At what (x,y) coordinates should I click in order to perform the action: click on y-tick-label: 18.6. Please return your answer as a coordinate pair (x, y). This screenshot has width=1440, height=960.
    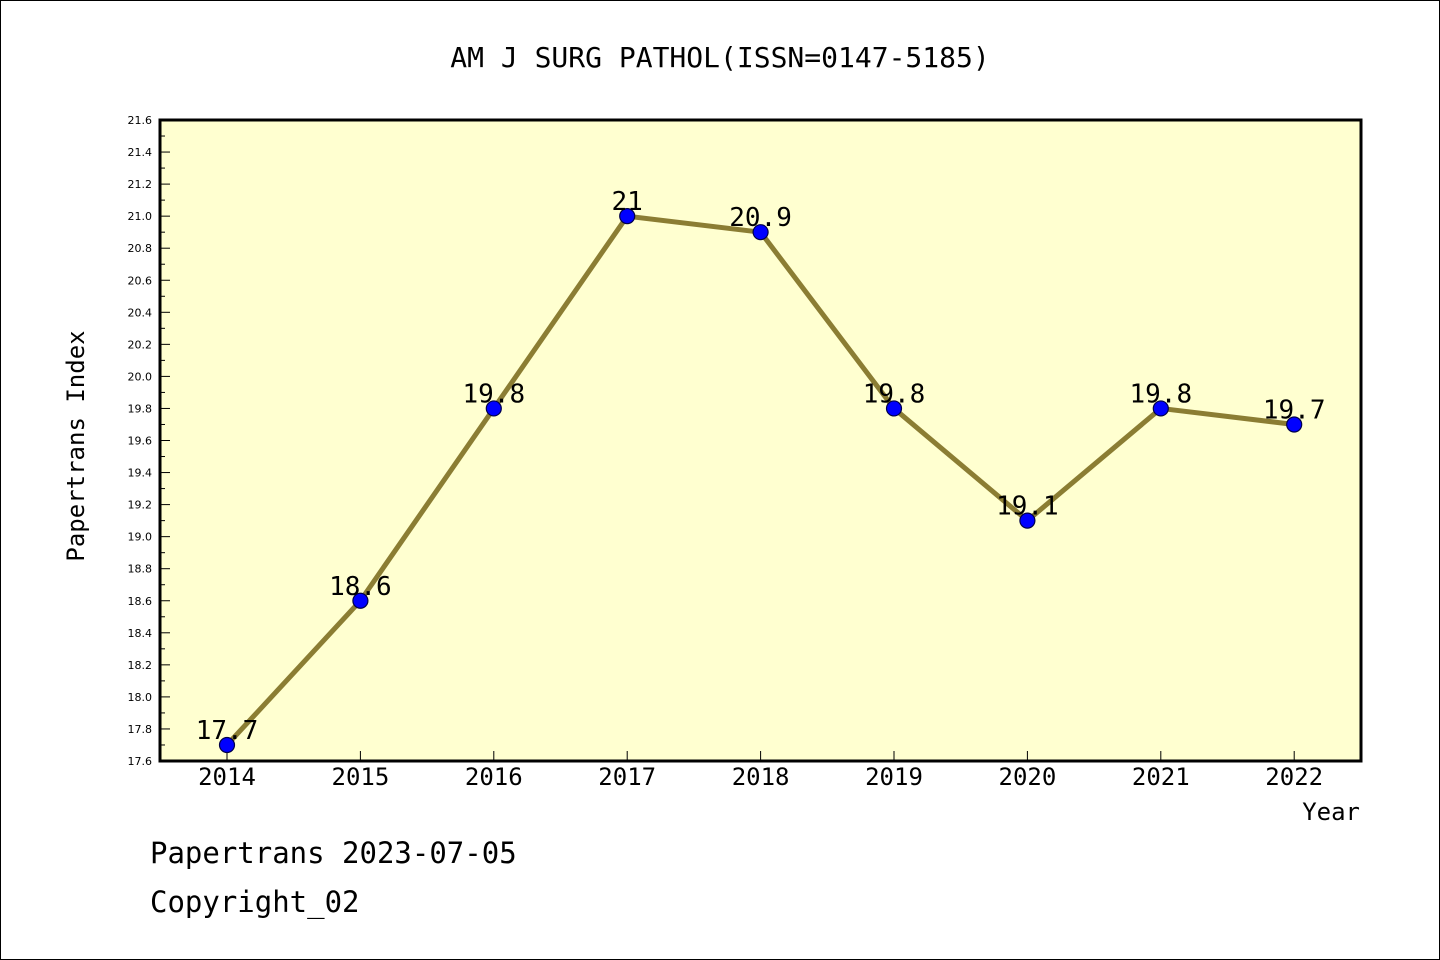
    Looking at the image, I should click on (140, 601).